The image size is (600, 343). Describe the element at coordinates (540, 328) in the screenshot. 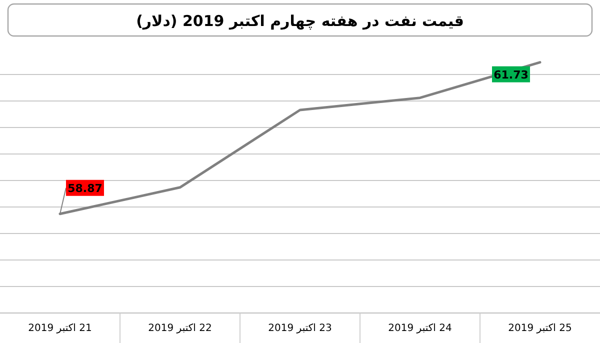

I see `x-tick-label: 25 اکتبر 2019` at that location.